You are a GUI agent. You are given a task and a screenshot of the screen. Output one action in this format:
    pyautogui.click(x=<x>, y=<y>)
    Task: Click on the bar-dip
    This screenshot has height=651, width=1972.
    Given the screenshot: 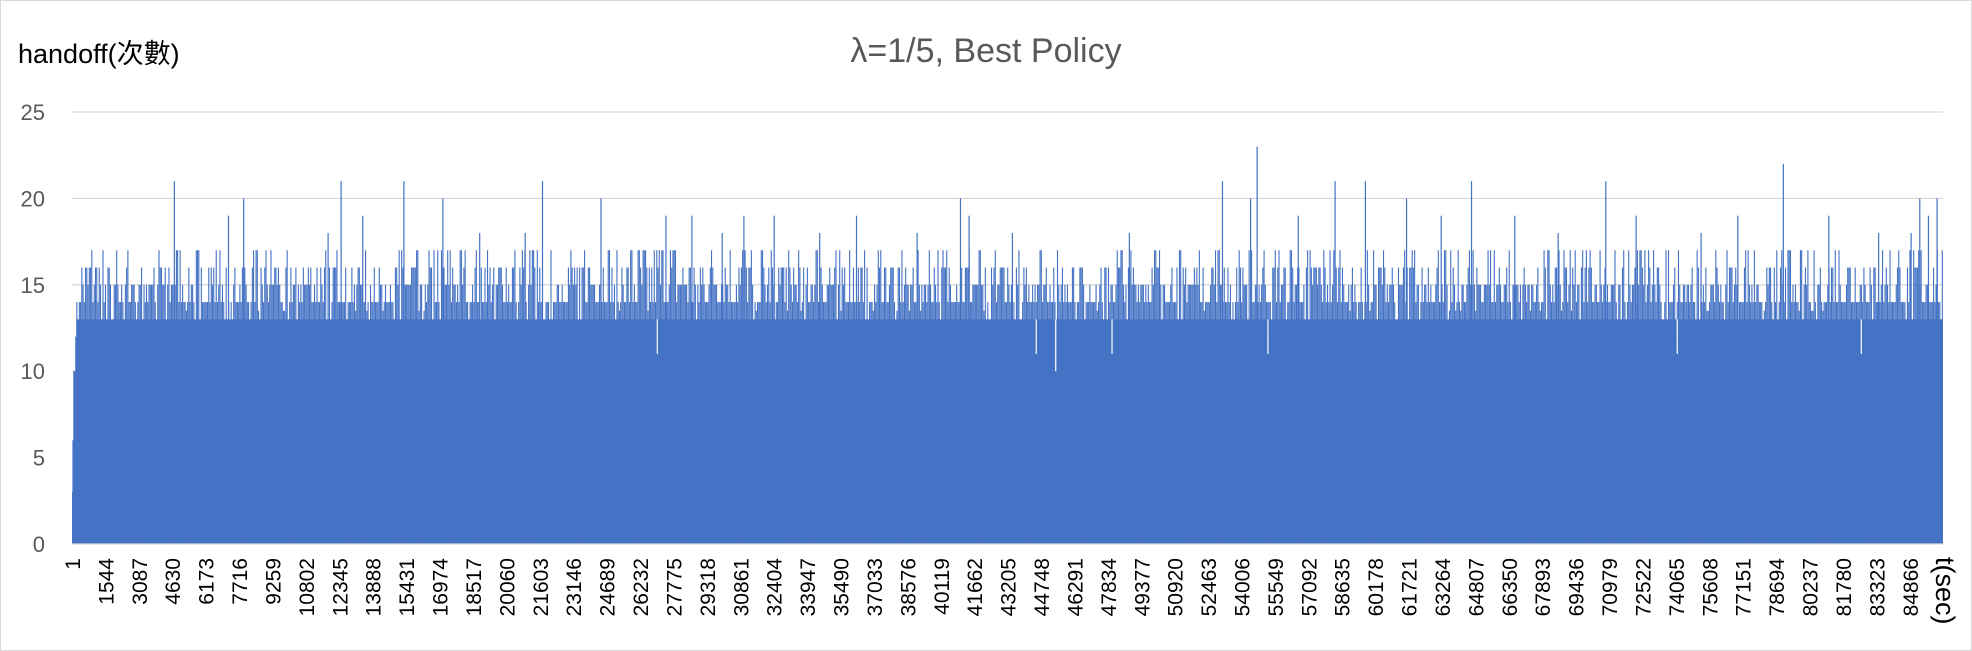 What is the action you would take?
    pyautogui.click(x=657, y=336)
    